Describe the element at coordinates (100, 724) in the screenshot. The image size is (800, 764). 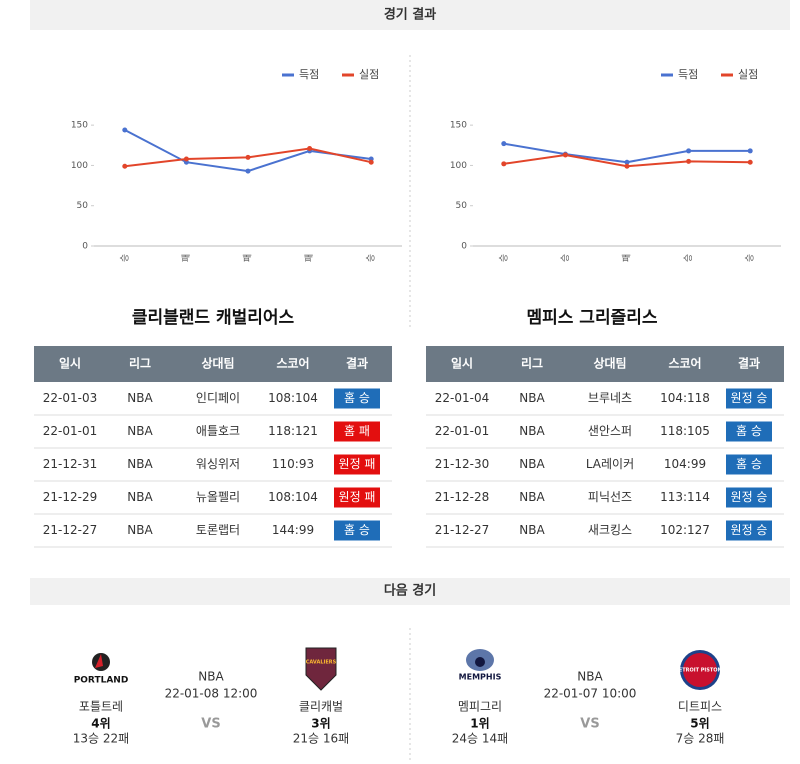
I see `team-rank: 4위` at that location.